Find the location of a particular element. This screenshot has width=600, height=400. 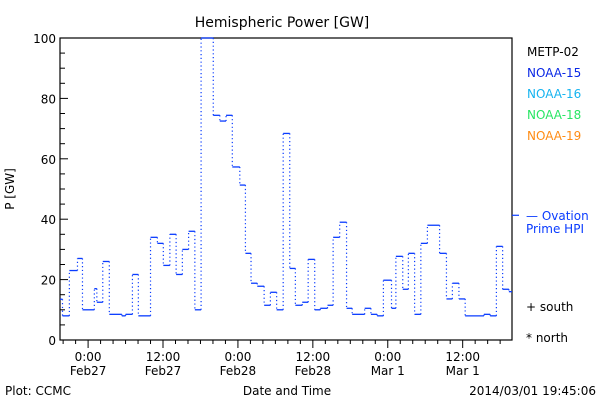

footer-timestamp: 2014/03/01 19:45:06 is located at coordinates (532, 391).